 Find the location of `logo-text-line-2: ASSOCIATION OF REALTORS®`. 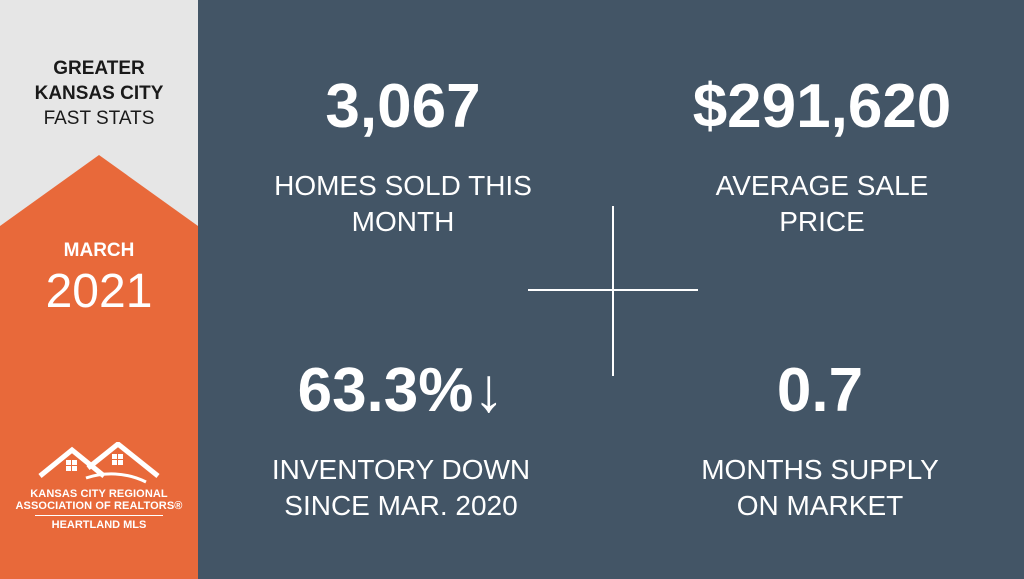

logo-text-line-2: ASSOCIATION OF REALTORS® is located at coordinates (99, 506).